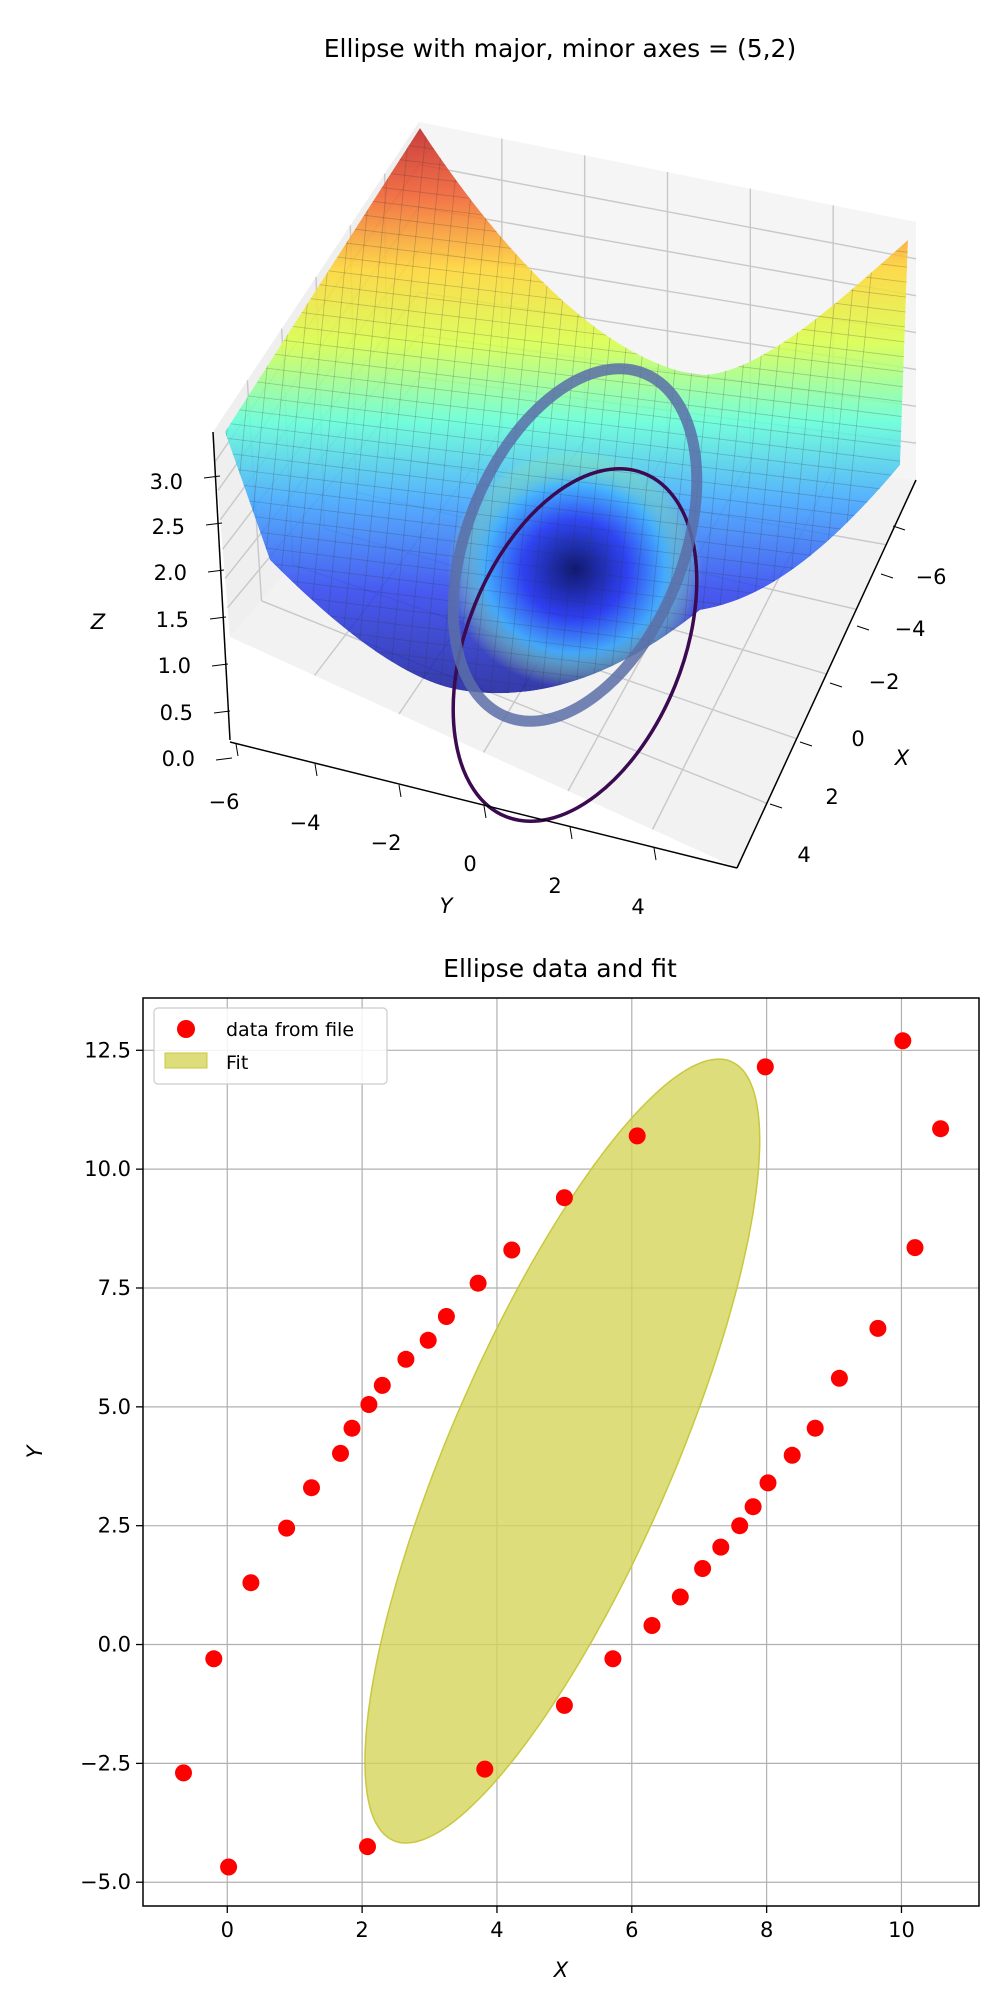  I want to click on z-axis-line, so click(221, 586).